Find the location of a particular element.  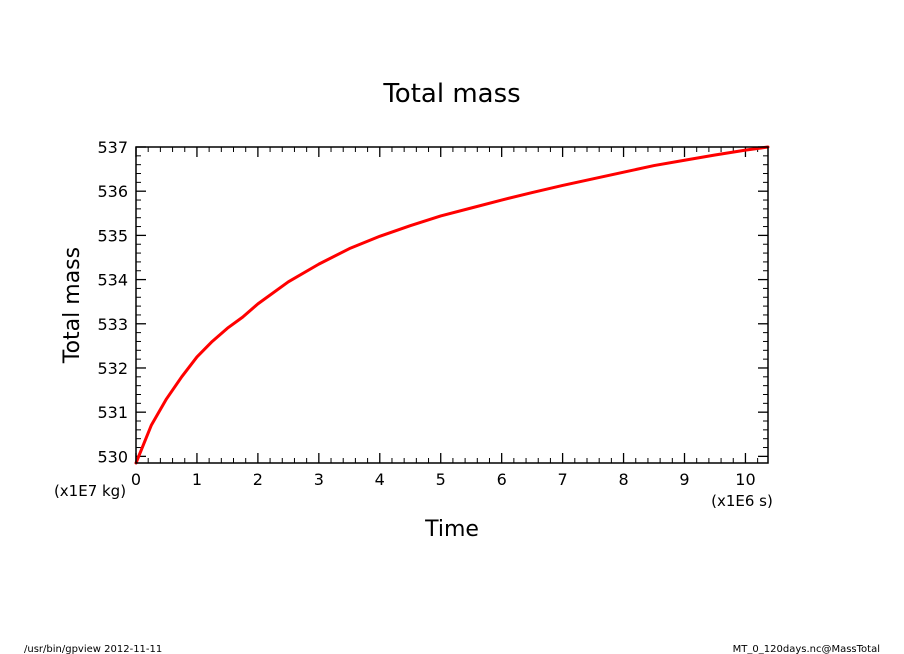

x-tick-label: 0 is located at coordinates (136, 479).